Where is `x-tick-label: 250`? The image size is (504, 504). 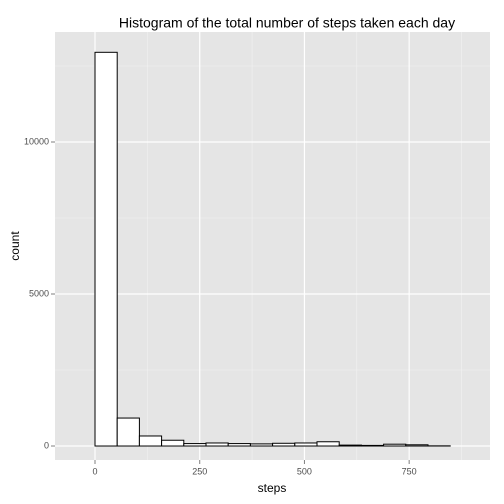
x-tick-label: 250 is located at coordinates (199, 471).